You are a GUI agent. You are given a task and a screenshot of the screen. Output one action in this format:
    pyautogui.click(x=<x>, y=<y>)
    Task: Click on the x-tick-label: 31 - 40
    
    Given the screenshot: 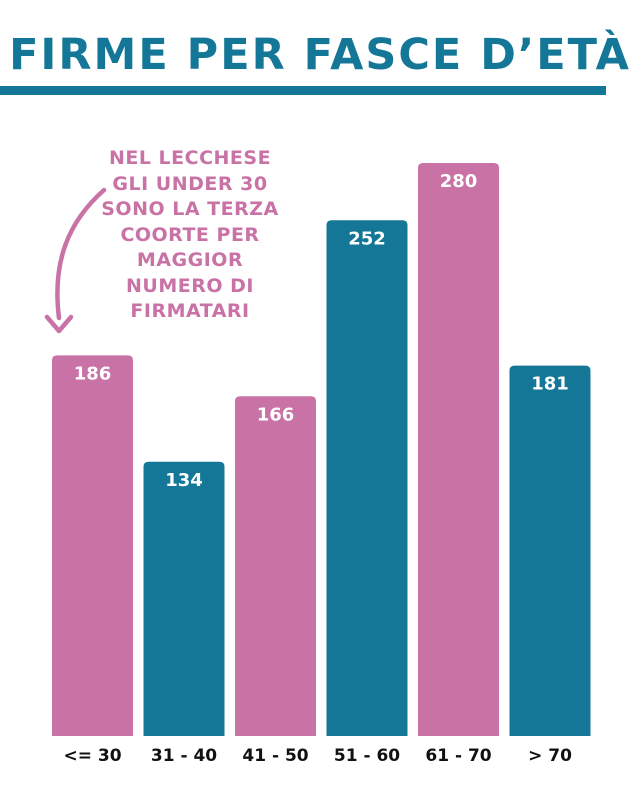 What is the action you would take?
    pyautogui.click(x=184, y=756)
    